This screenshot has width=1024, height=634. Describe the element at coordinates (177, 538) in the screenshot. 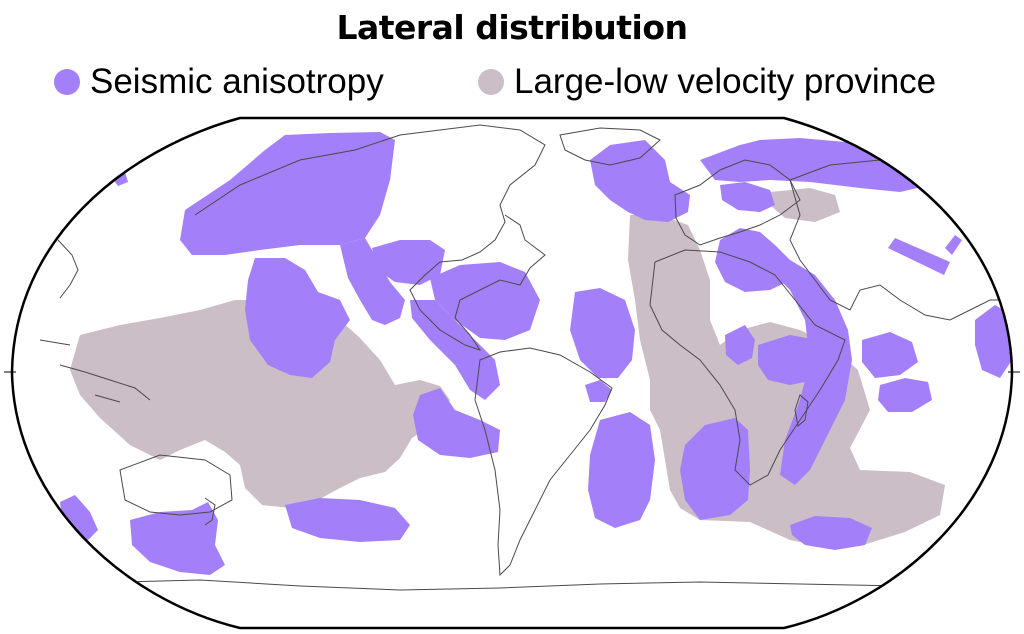

I see `anisotropy-southwest-pacific` at that location.